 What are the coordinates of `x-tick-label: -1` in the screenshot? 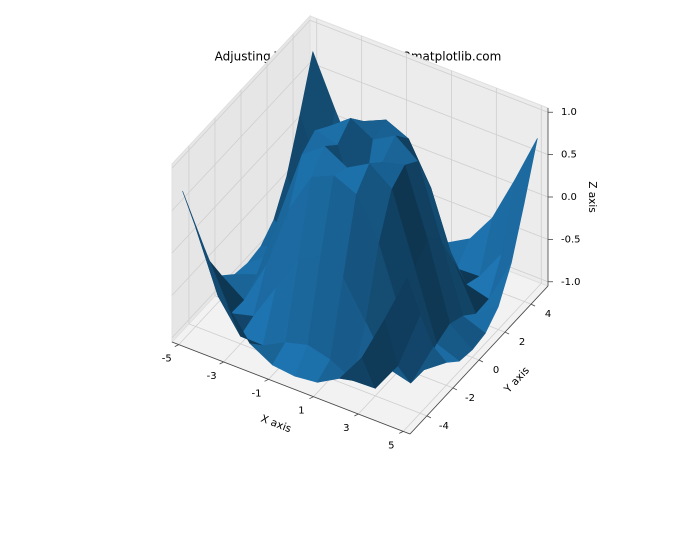 It's located at (257, 393).